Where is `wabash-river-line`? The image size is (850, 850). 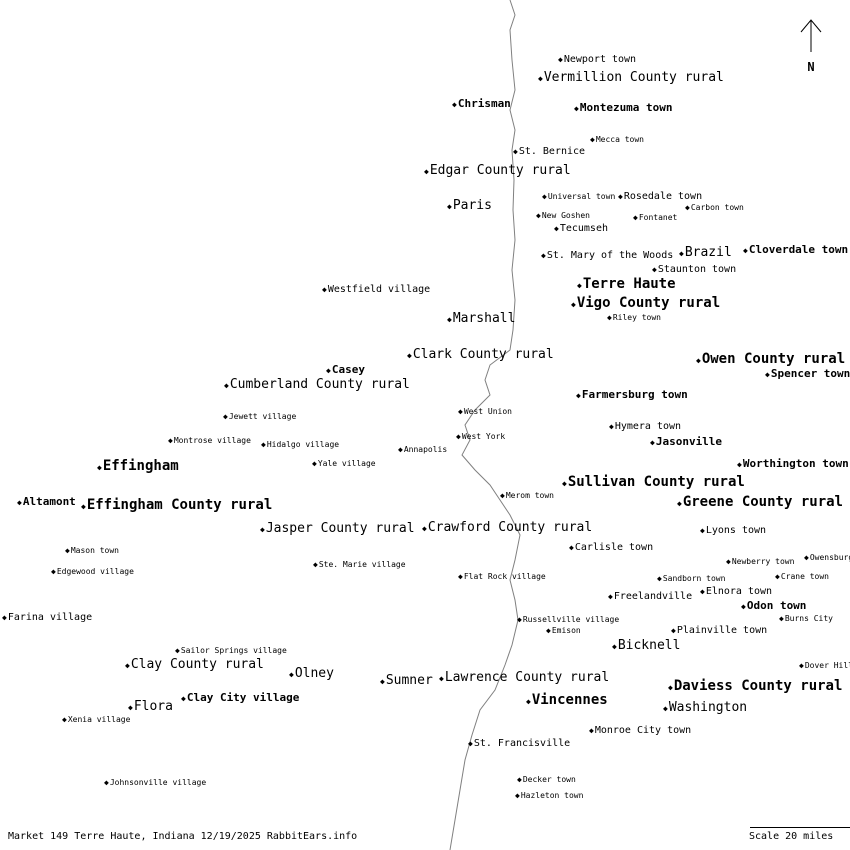 wabash-river-line is located at coordinates (485, 425).